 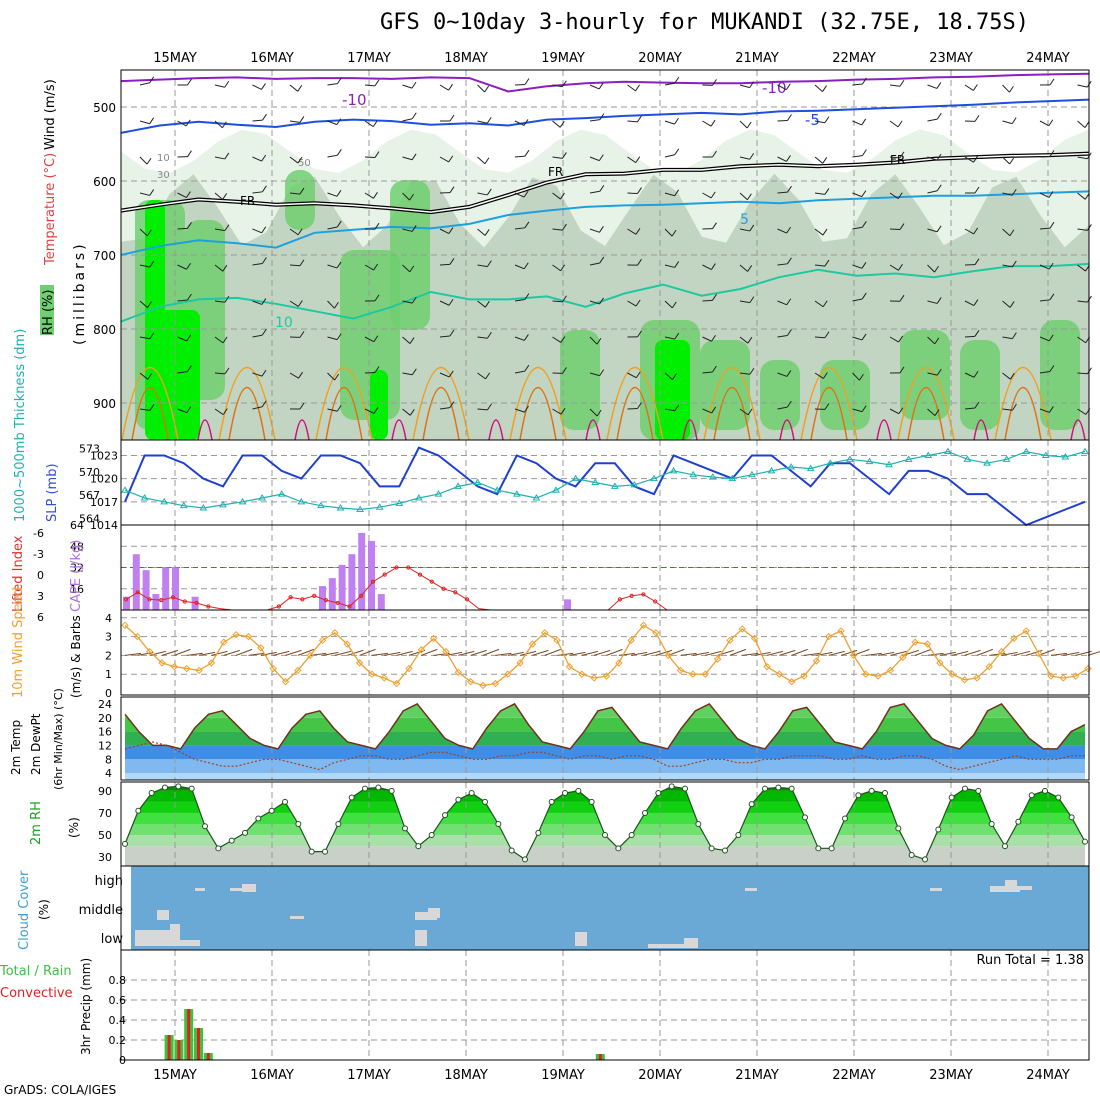 What do you see at coordinates (108, 759) in the screenshot?
I see `temp-tick-label: 8` at bounding box center [108, 759].